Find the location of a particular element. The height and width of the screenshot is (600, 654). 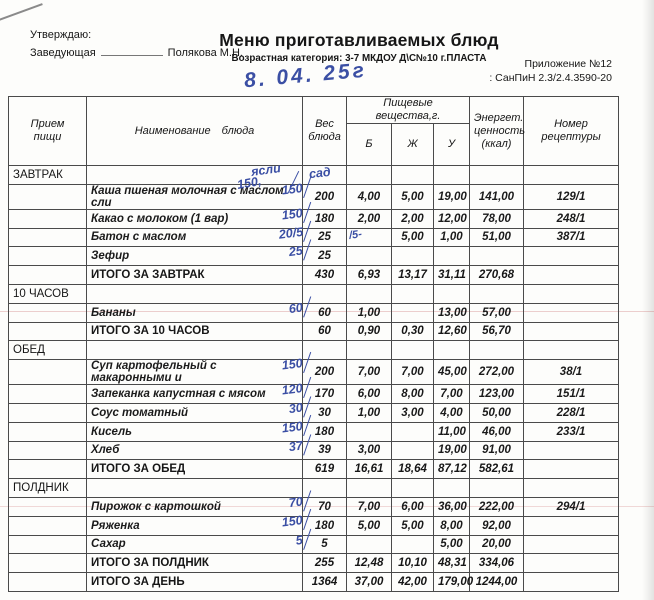

dish-name-cell: ИТОГО ЗА ЗАВТРАК is located at coordinates (194, 275).